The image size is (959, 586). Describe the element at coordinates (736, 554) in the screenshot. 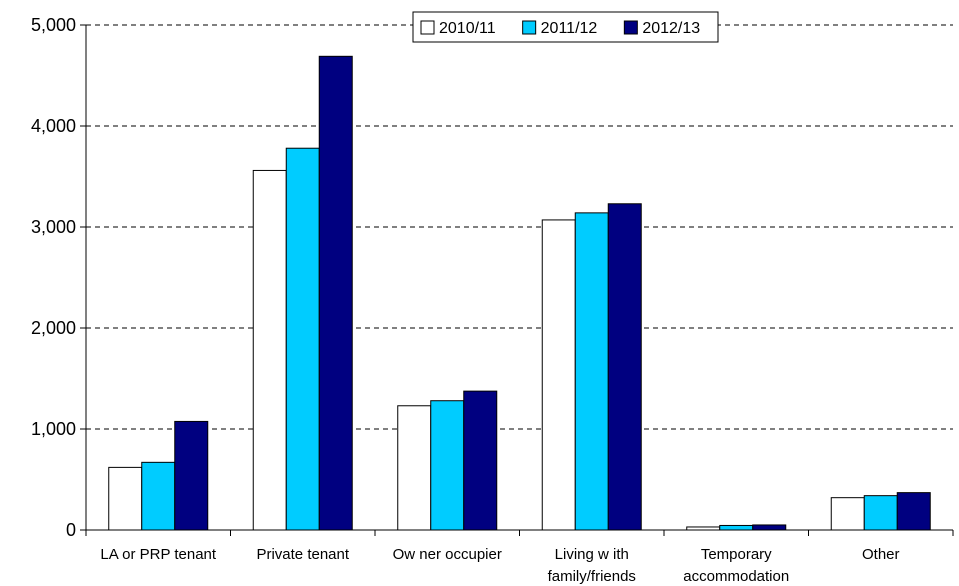

I see `x-category-label-line: Temporary` at that location.